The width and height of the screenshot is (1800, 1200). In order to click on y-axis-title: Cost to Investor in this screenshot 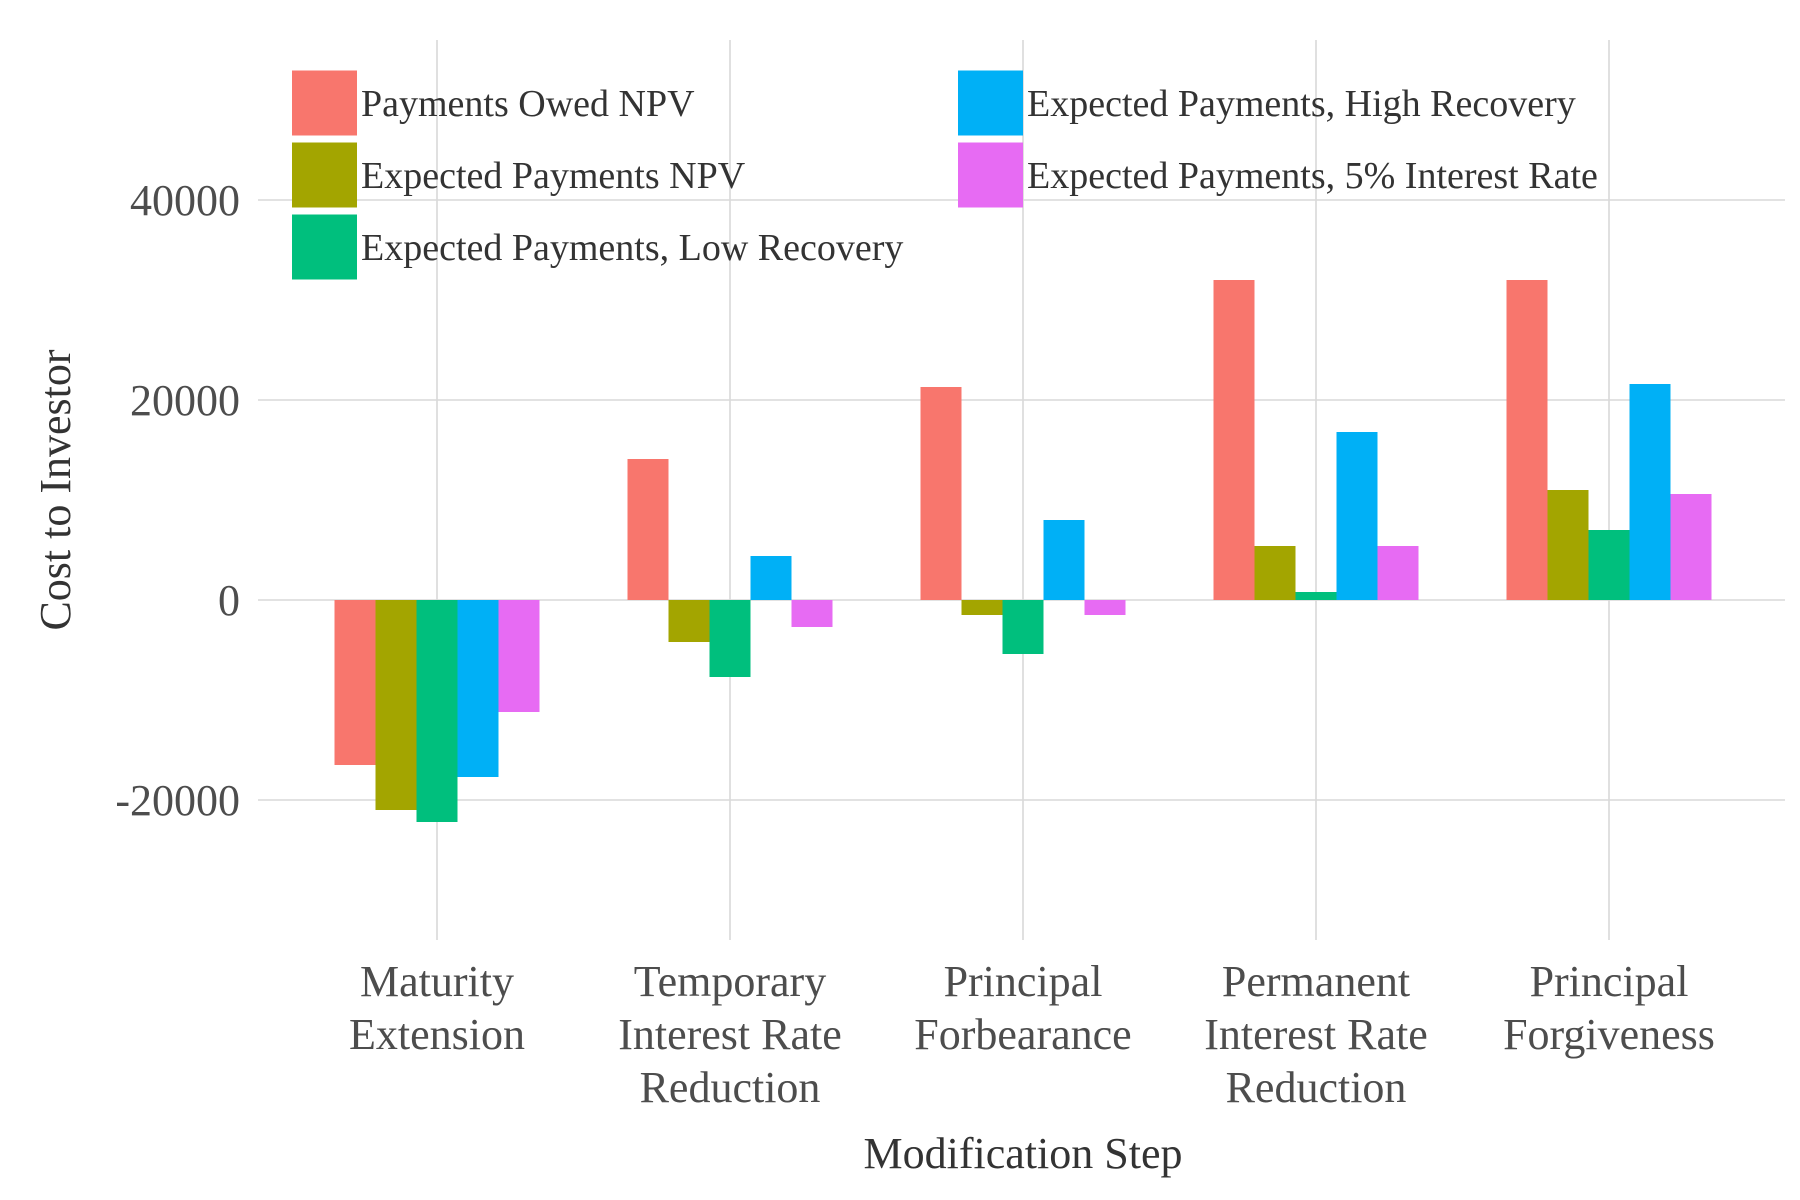, I will do `click(55, 489)`.